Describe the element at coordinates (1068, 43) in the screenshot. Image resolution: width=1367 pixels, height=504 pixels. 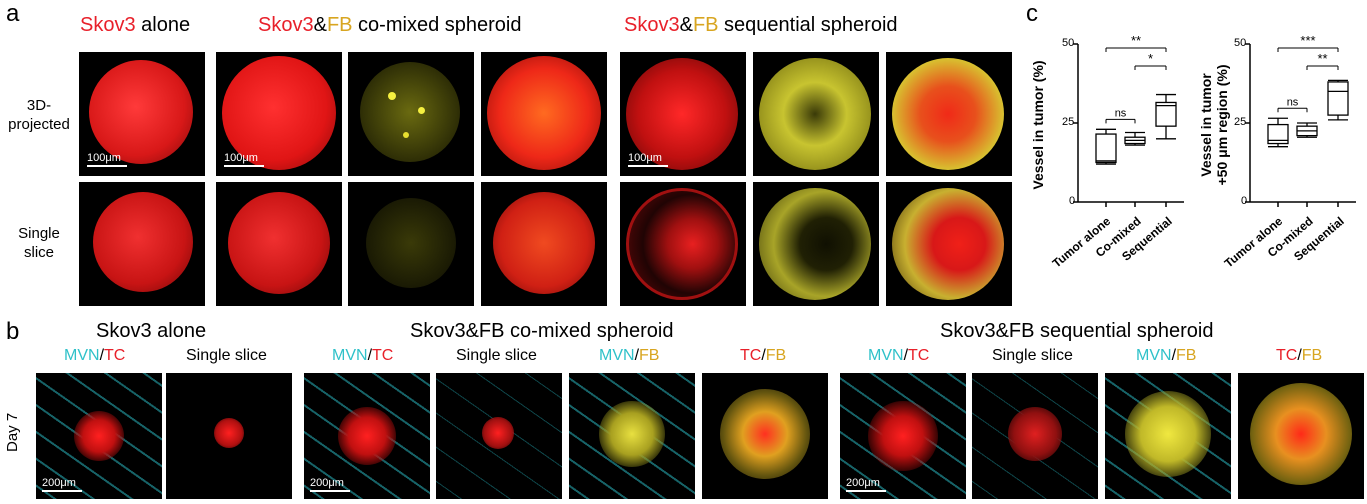
I see `chart1-ytick-50: 50` at that location.